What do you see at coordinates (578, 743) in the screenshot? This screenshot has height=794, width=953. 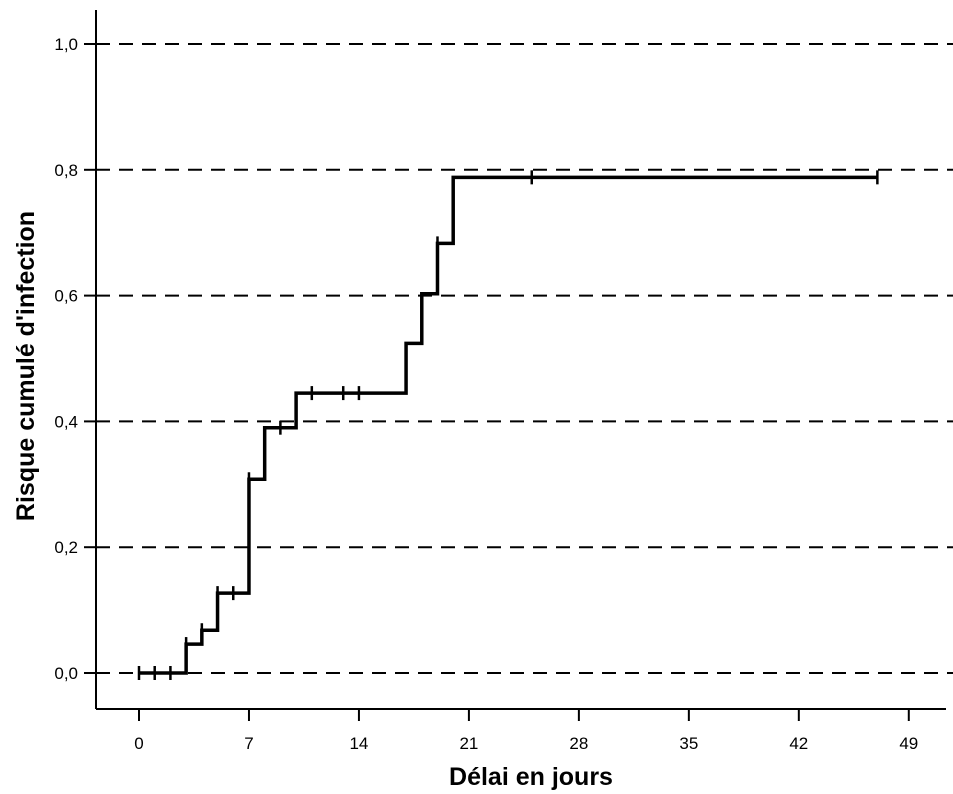 I see `x-tick-label: 28` at bounding box center [578, 743].